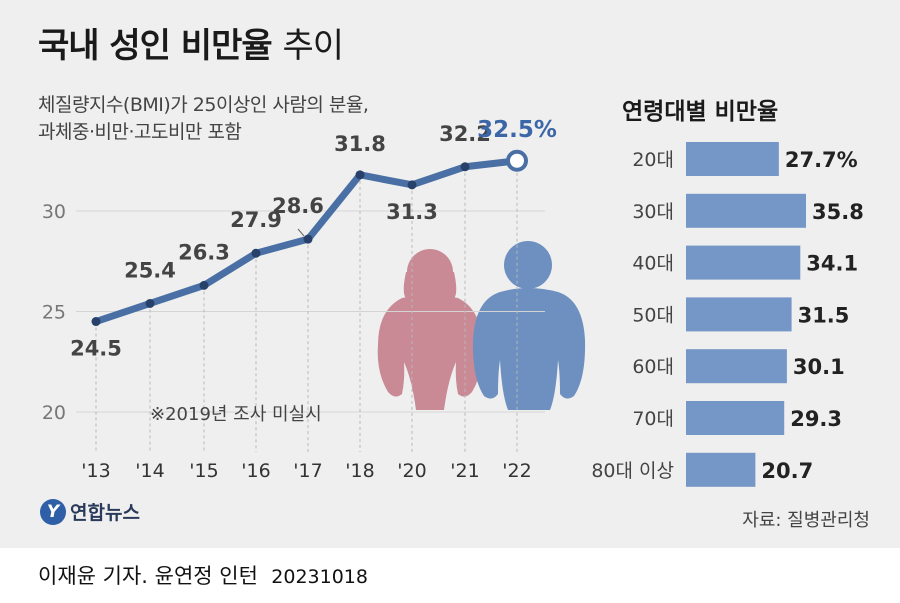 The height and width of the screenshot is (603, 900). Describe the element at coordinates (319, 577) in the screenshot. I see `credit-date: 20231018` at that location.